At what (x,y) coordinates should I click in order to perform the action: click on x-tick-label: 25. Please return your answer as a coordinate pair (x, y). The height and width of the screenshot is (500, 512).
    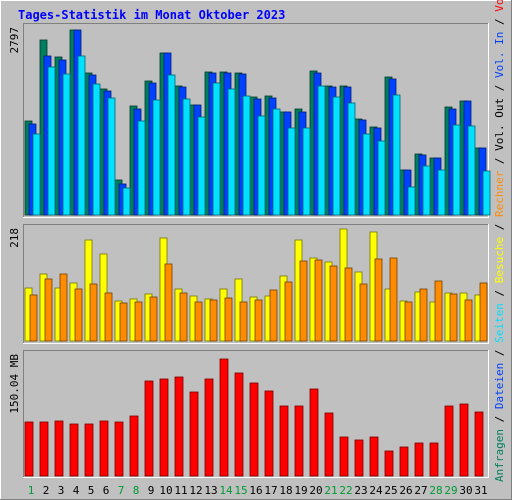
    Looking at the image, I should click on (390, 490).